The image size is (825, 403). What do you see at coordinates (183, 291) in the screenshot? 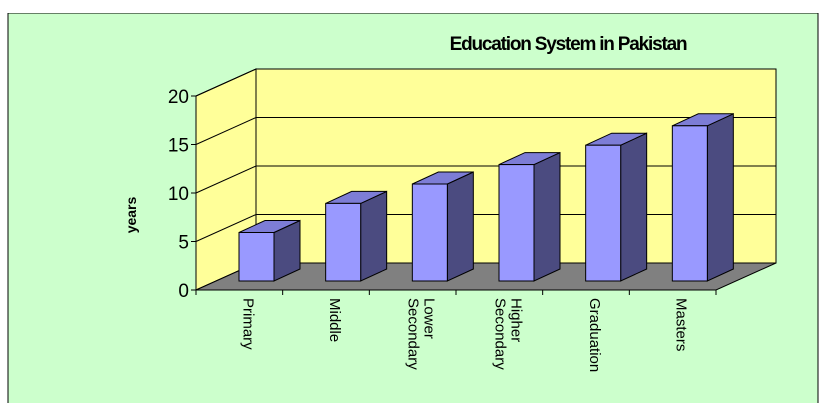
I see `y-tick-label: 0` at bounding box center [183, 291].